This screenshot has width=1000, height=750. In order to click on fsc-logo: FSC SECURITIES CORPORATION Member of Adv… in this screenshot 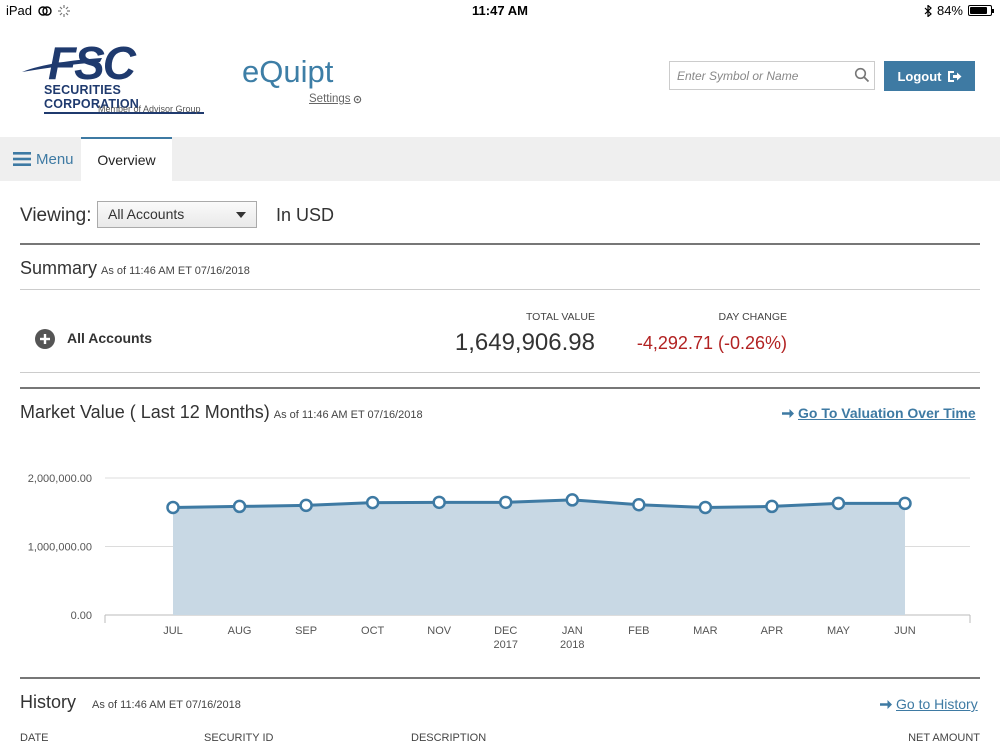, I will do `click(113, 78)`.